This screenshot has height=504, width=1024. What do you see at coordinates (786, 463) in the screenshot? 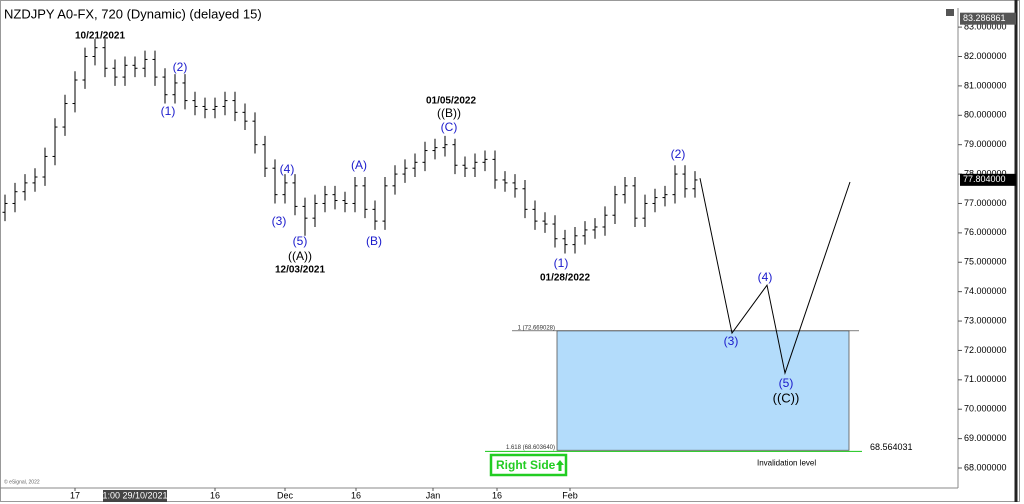
I see `invalidation-text: Invalidation level` at bounding box center [786, 463].